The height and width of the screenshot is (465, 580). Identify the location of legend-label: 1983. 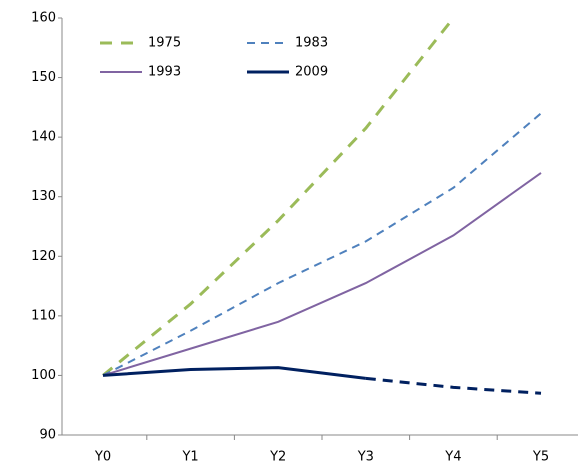
(311, 43).